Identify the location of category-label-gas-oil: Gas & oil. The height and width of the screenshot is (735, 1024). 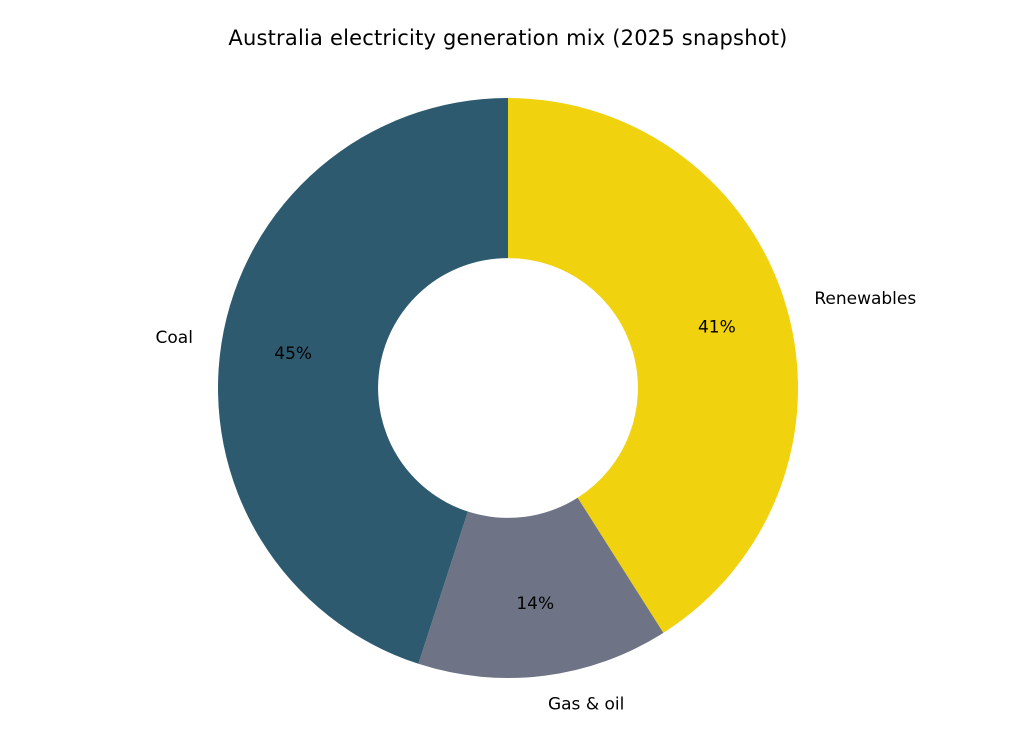
(586, 704).